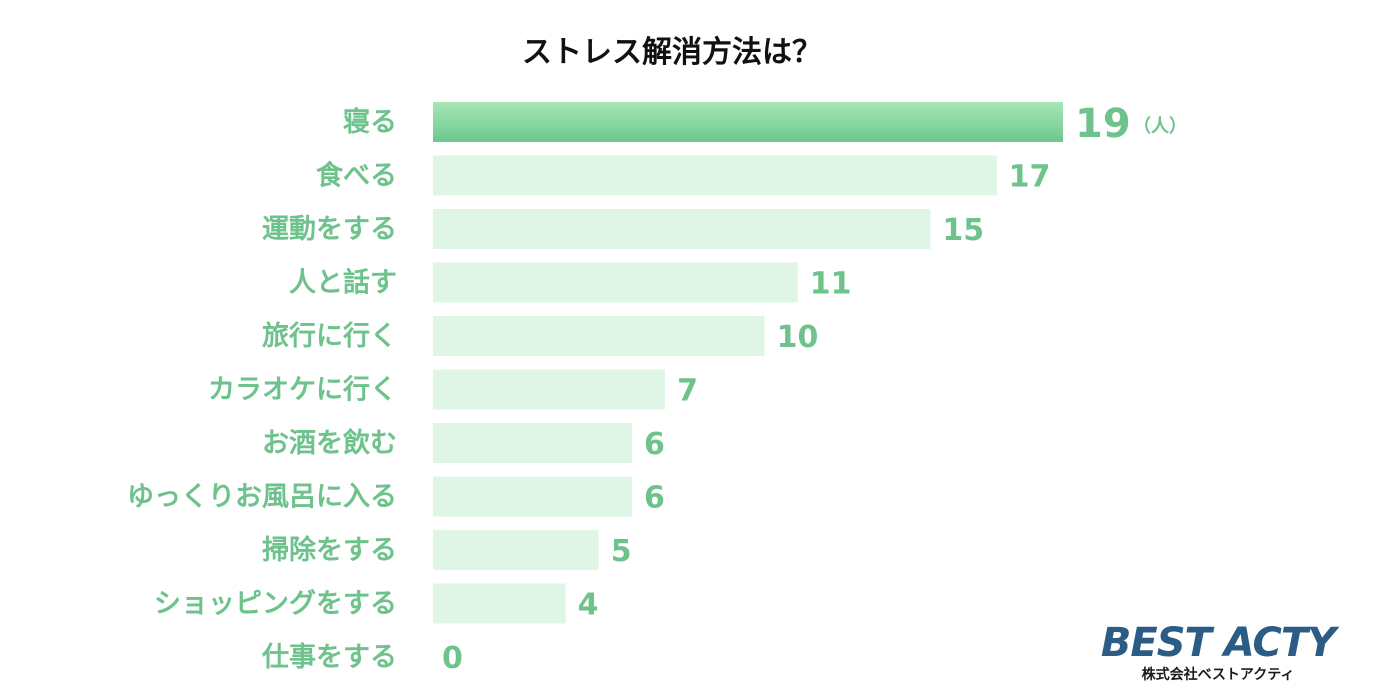 The image size is (1378, 696). What do you see at coordinates (1160, 126) in the screenshot?
I see `unit-label: （人）` at bounding box center [1160, 126].